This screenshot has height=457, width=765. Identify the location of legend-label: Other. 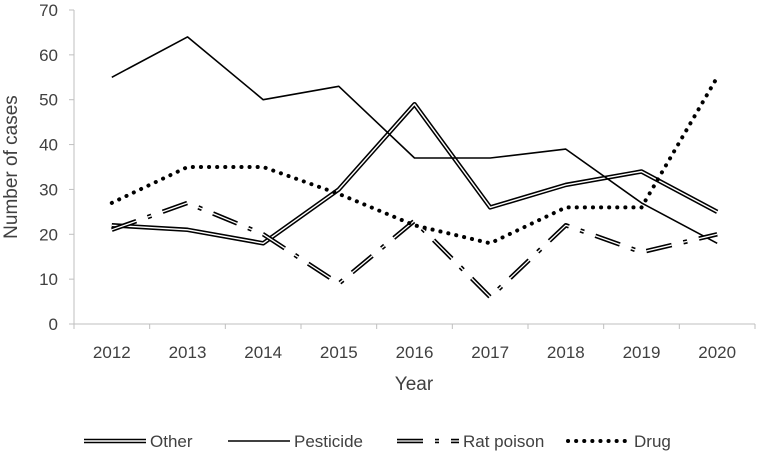
(171, 441).